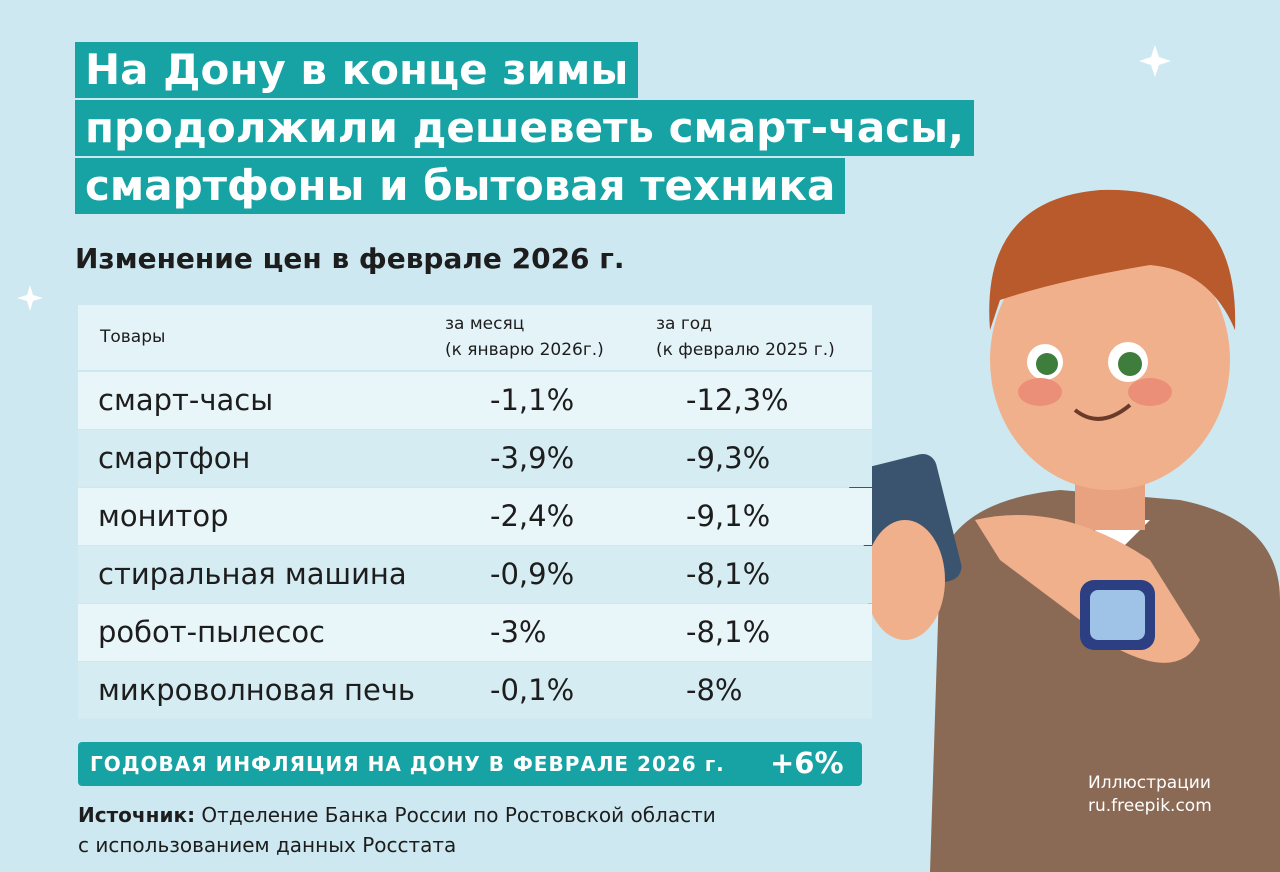  Describe the element at coordinates (212, 632) in the screenshot. I see `item-cell: робот-пылесос` at that location.